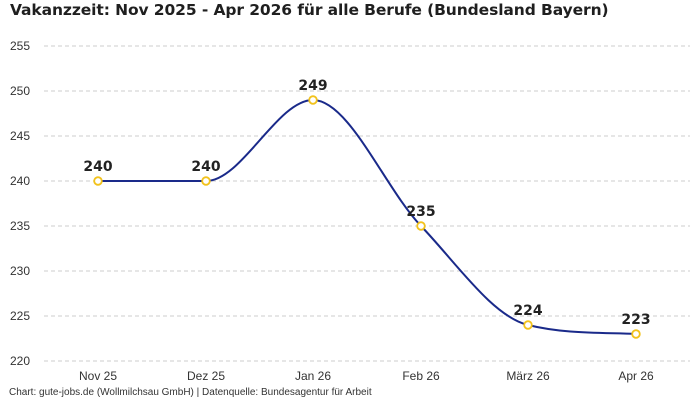 This screenshot has width=700, height=400. What do you see at coordinates (421, 376) in the screenshot?
I see `x-tick-label: Feb 26` at bounding box center [421, 376].